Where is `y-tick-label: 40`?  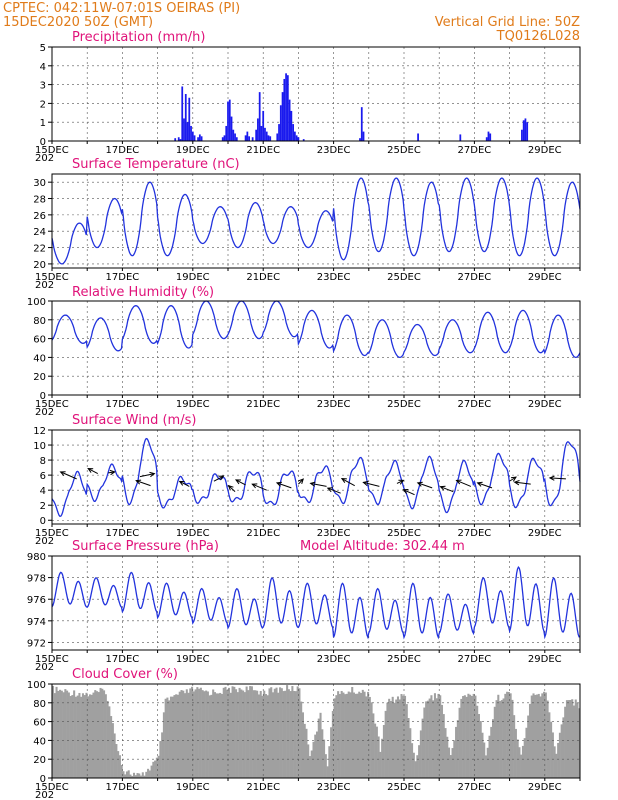 y-tick-label: 40 is located at coordinates (39, 741).